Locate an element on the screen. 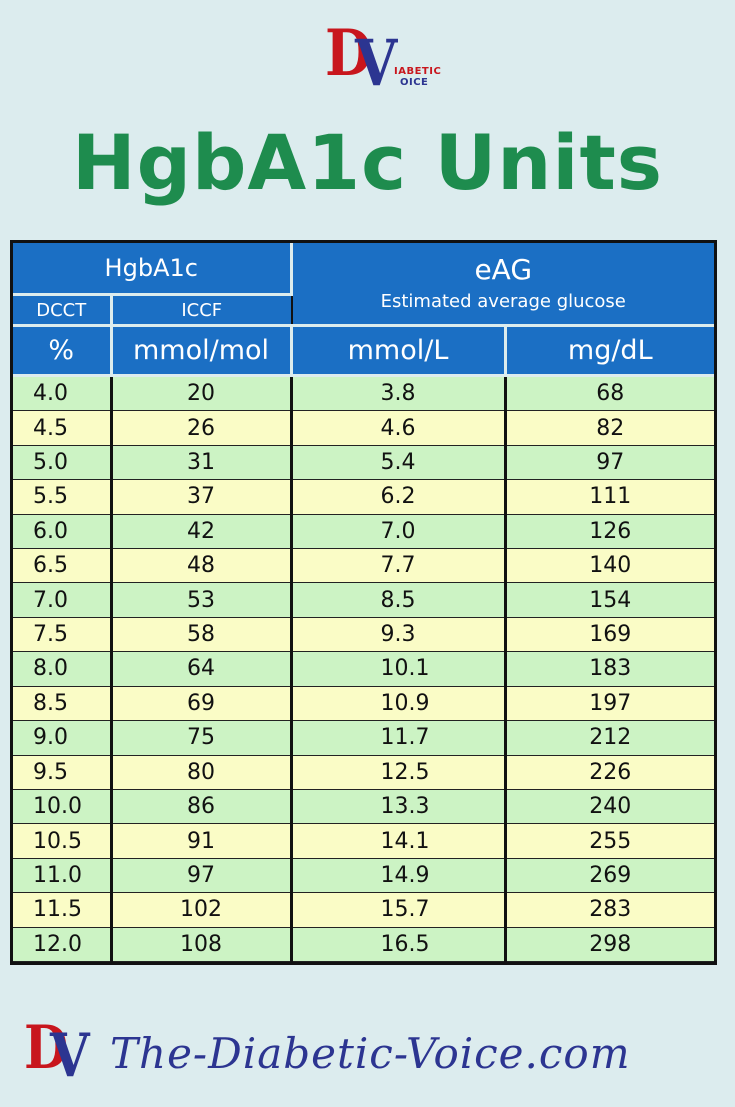  table-row: 6.5 48 7.7 140 is located at coordinates (364, 566).